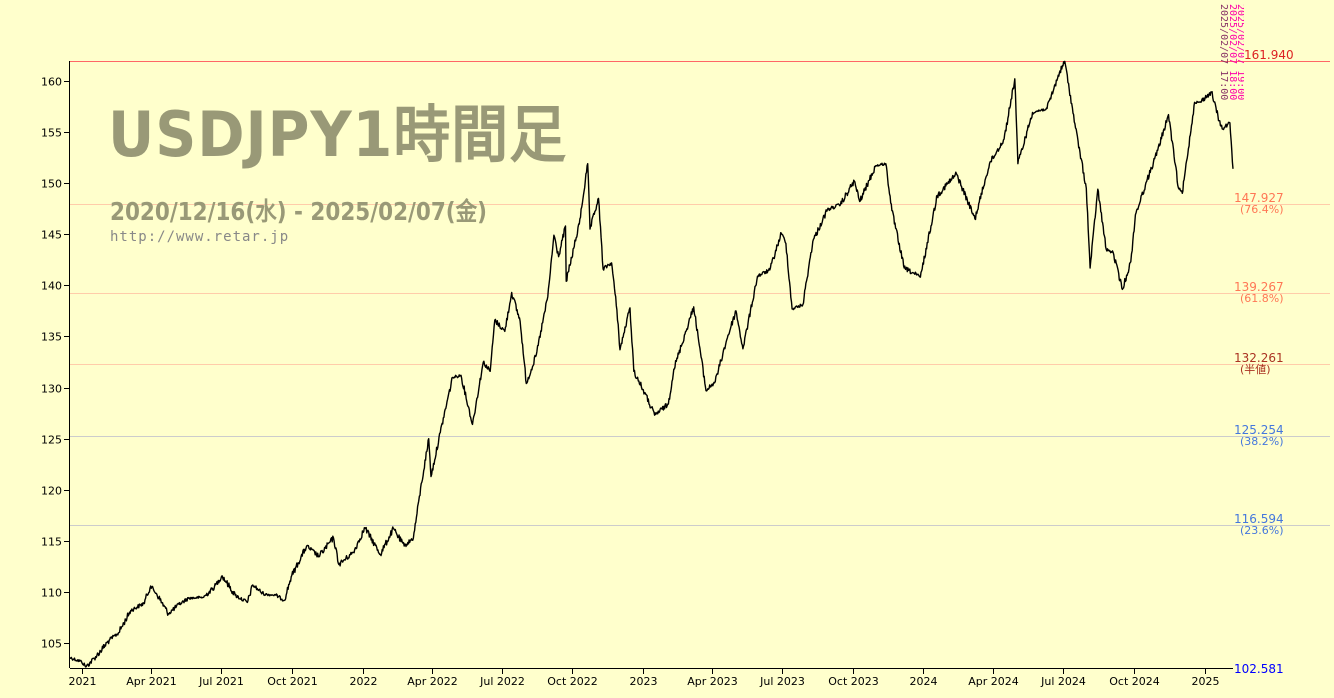 The height and width of the screenshot is (698, 1334). I want to click on x-tick-label: Apr 2024, so click(993, 681).